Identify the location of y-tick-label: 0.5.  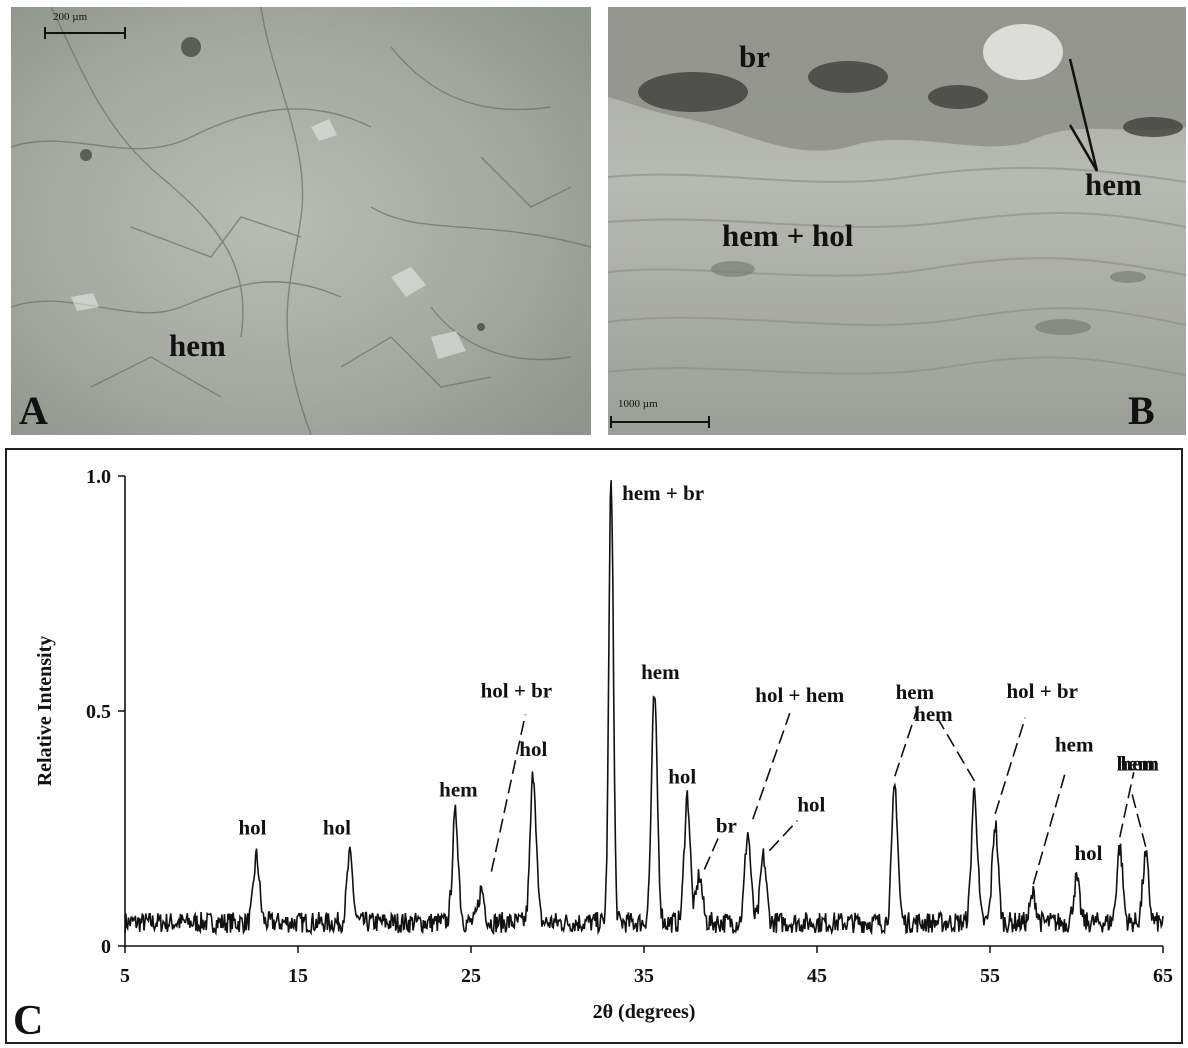
(98, 712).